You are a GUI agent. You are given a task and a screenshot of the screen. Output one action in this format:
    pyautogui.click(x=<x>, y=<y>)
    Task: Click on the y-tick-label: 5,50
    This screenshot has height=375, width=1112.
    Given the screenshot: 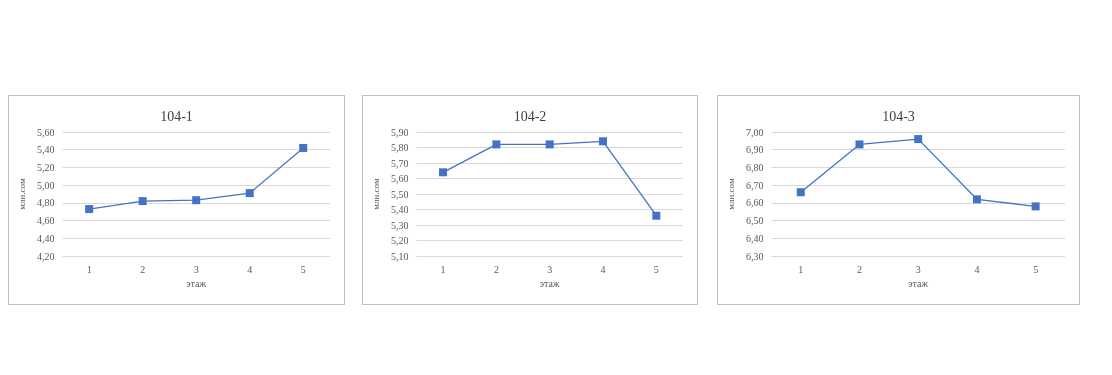 What is the action you would take?
    pyautogui.click(x=399, y=194)
    